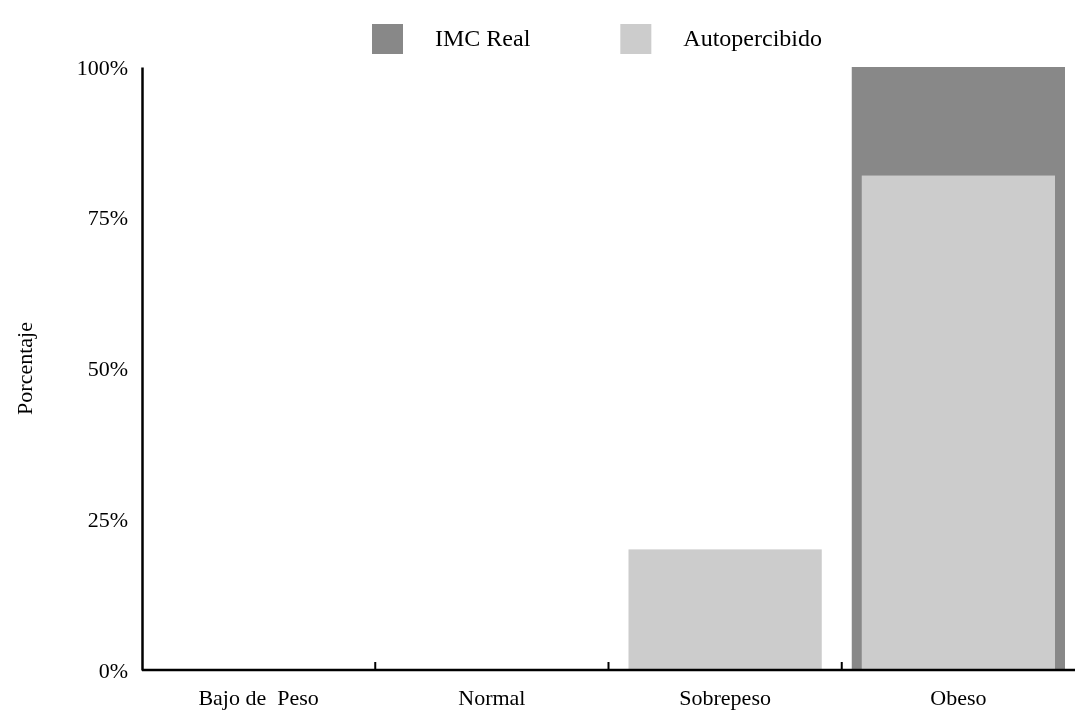 This screenshot has height=713, width=1081. Describe the element at coordinates (725, 697) in the screenshot. I see `x-tick-label: Sobrepeso` at that location.